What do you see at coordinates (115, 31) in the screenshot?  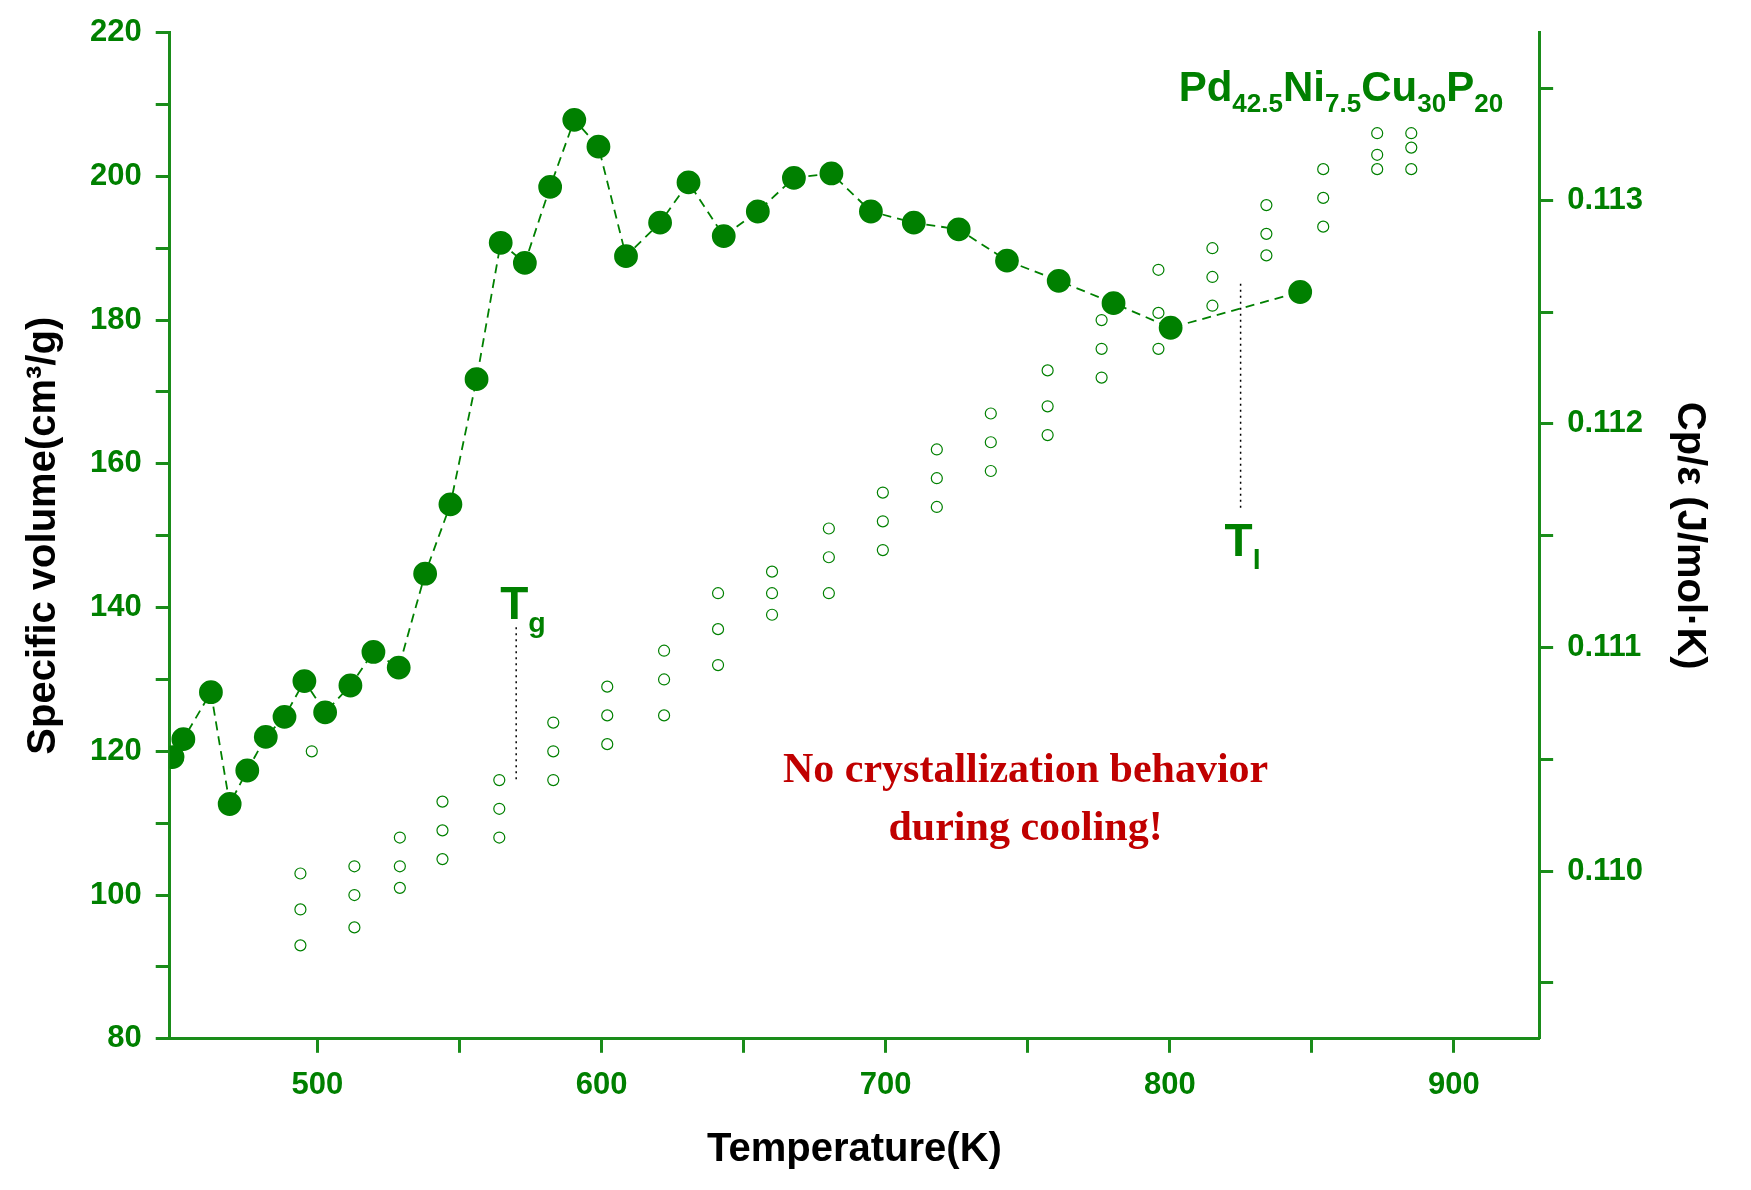 I see `y-tick-label: 220` at bounding box center [115, 31].